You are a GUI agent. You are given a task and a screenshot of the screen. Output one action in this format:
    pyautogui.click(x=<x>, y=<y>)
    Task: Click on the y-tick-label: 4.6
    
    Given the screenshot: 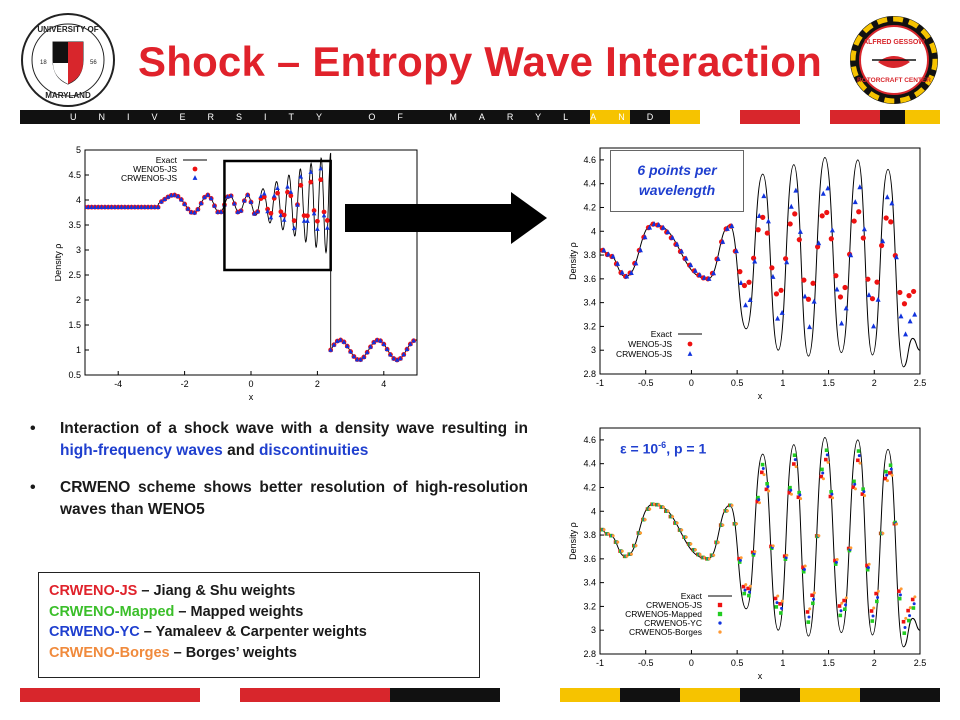 What is the action you would take?
    pyautogui.click(x=589, y=160)
    